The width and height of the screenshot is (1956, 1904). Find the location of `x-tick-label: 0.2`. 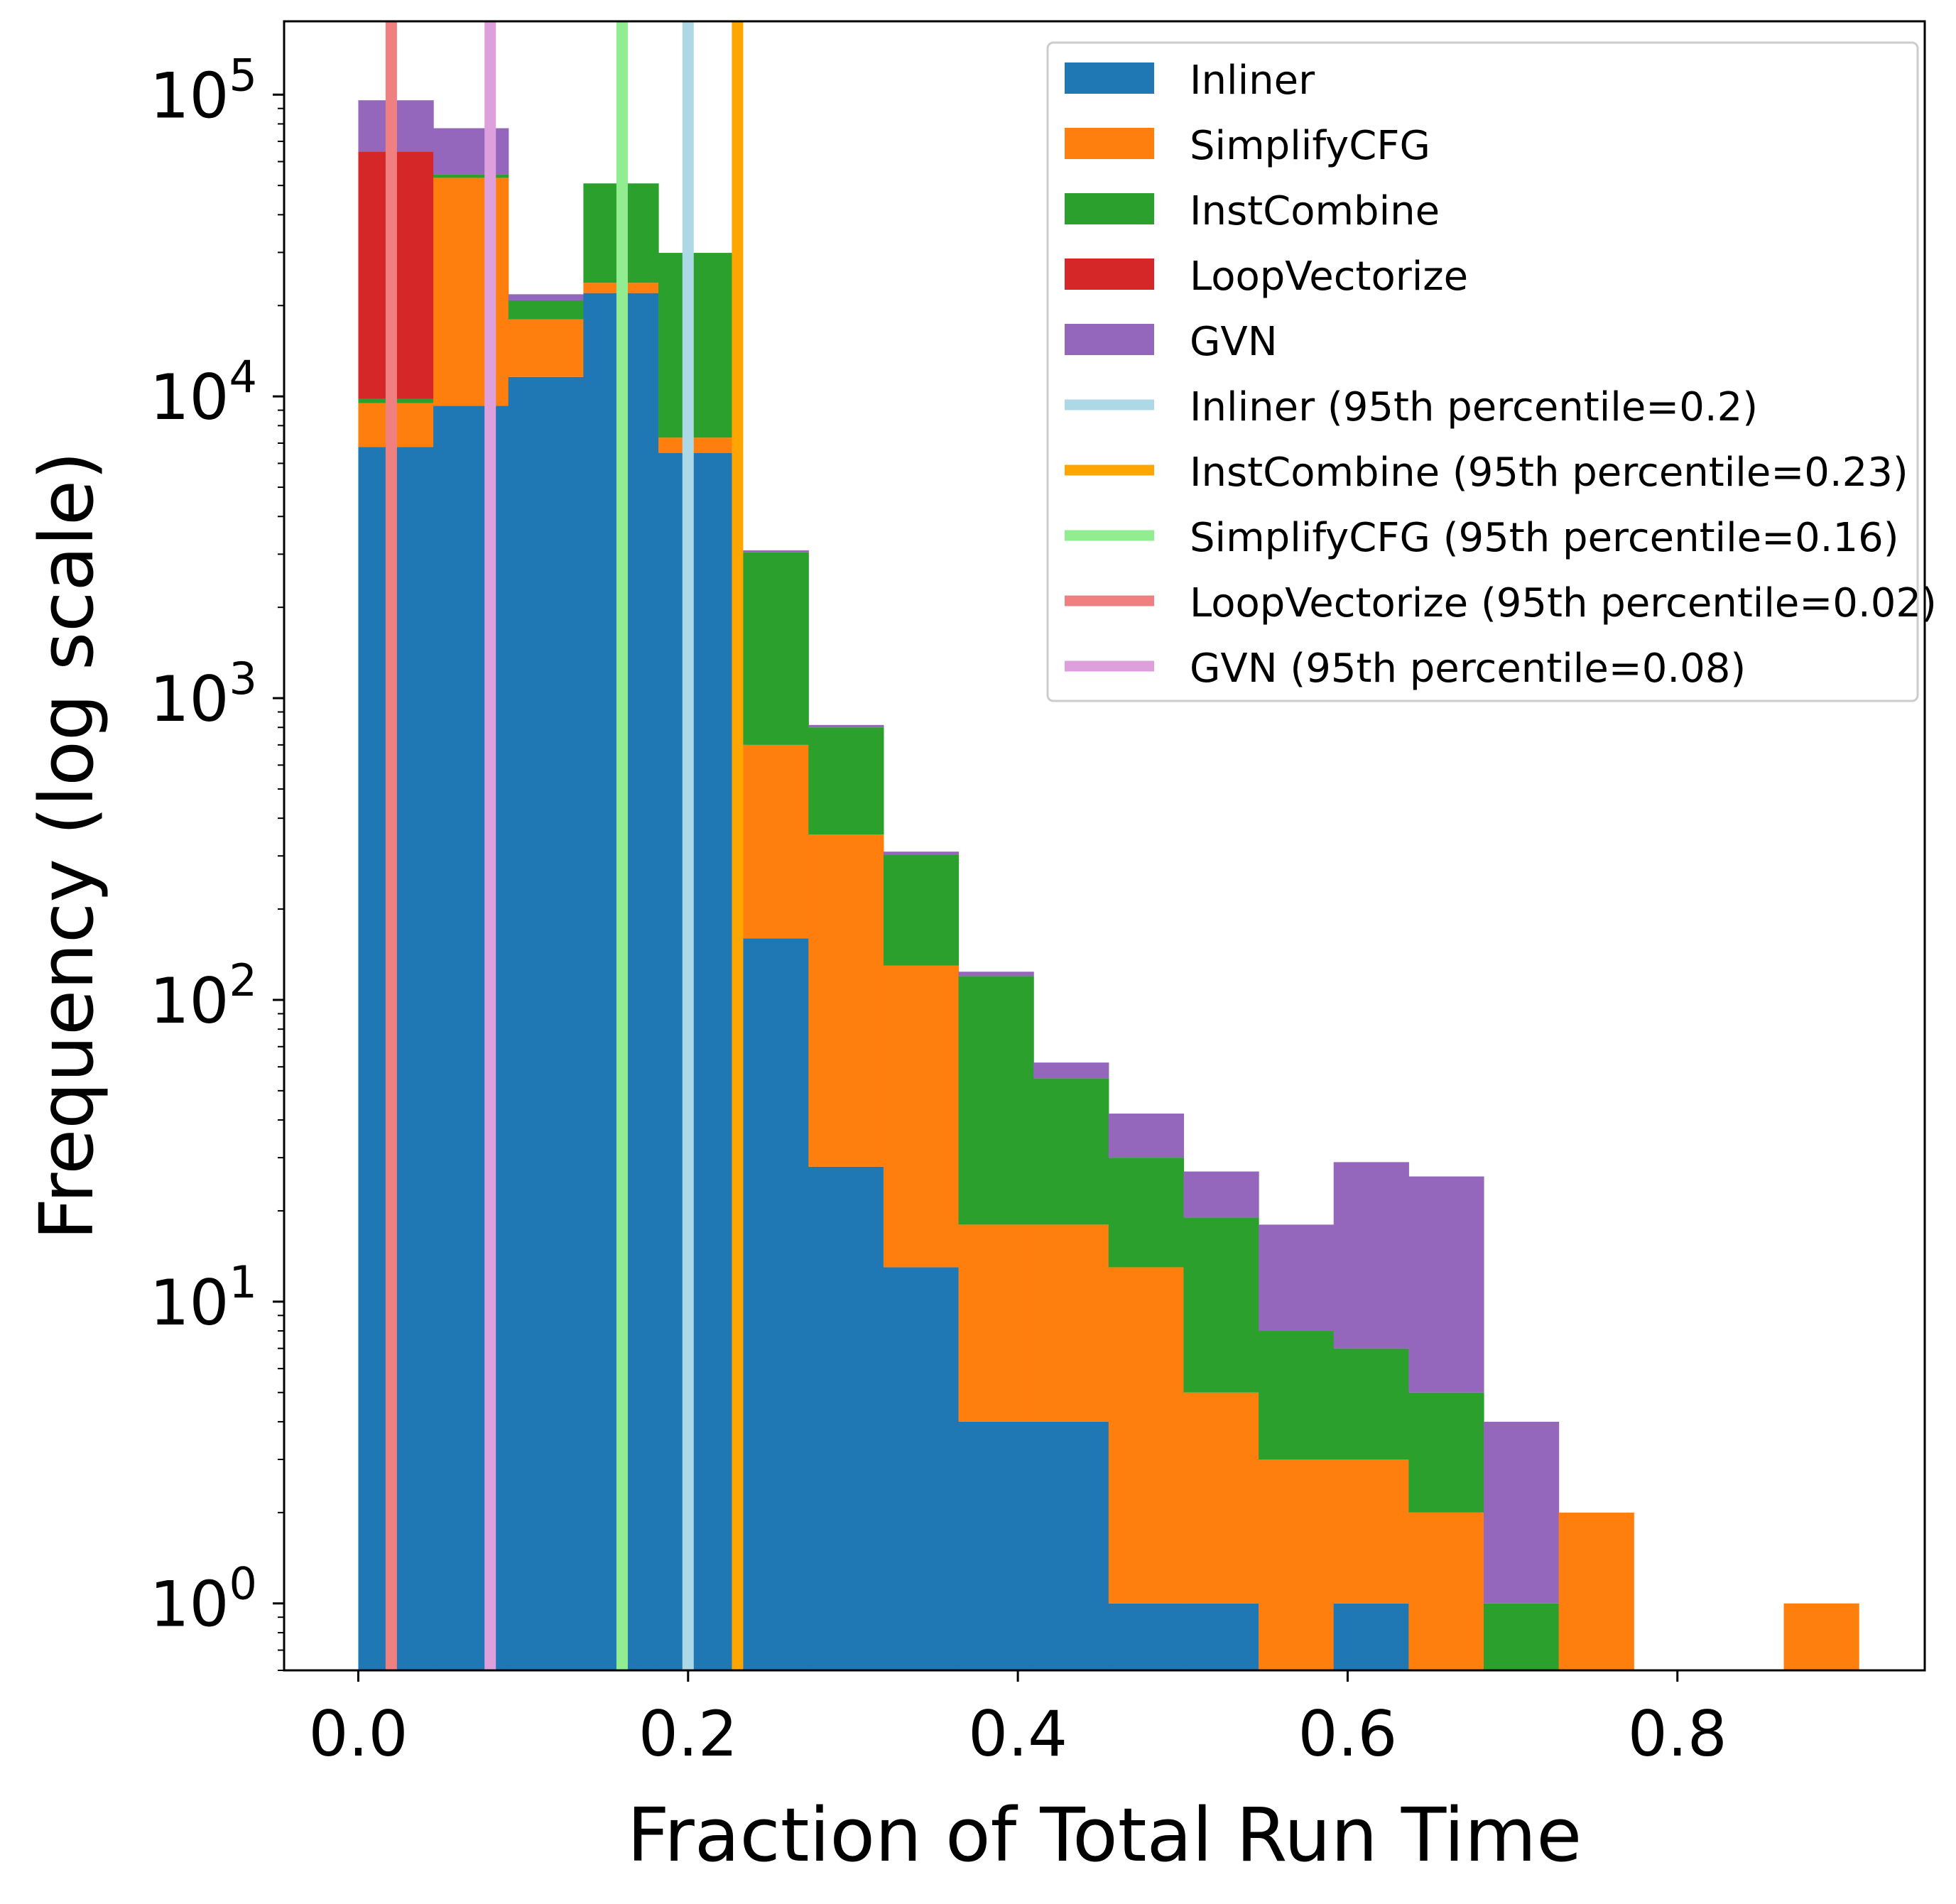

x-tick-label: 0.2 is located at coordinates (689, 1734).